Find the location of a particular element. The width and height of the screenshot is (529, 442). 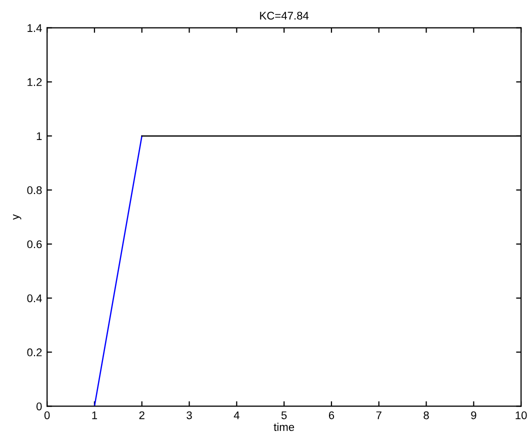

chart-title: KC=47.84 is located at coordinates (284, 16).